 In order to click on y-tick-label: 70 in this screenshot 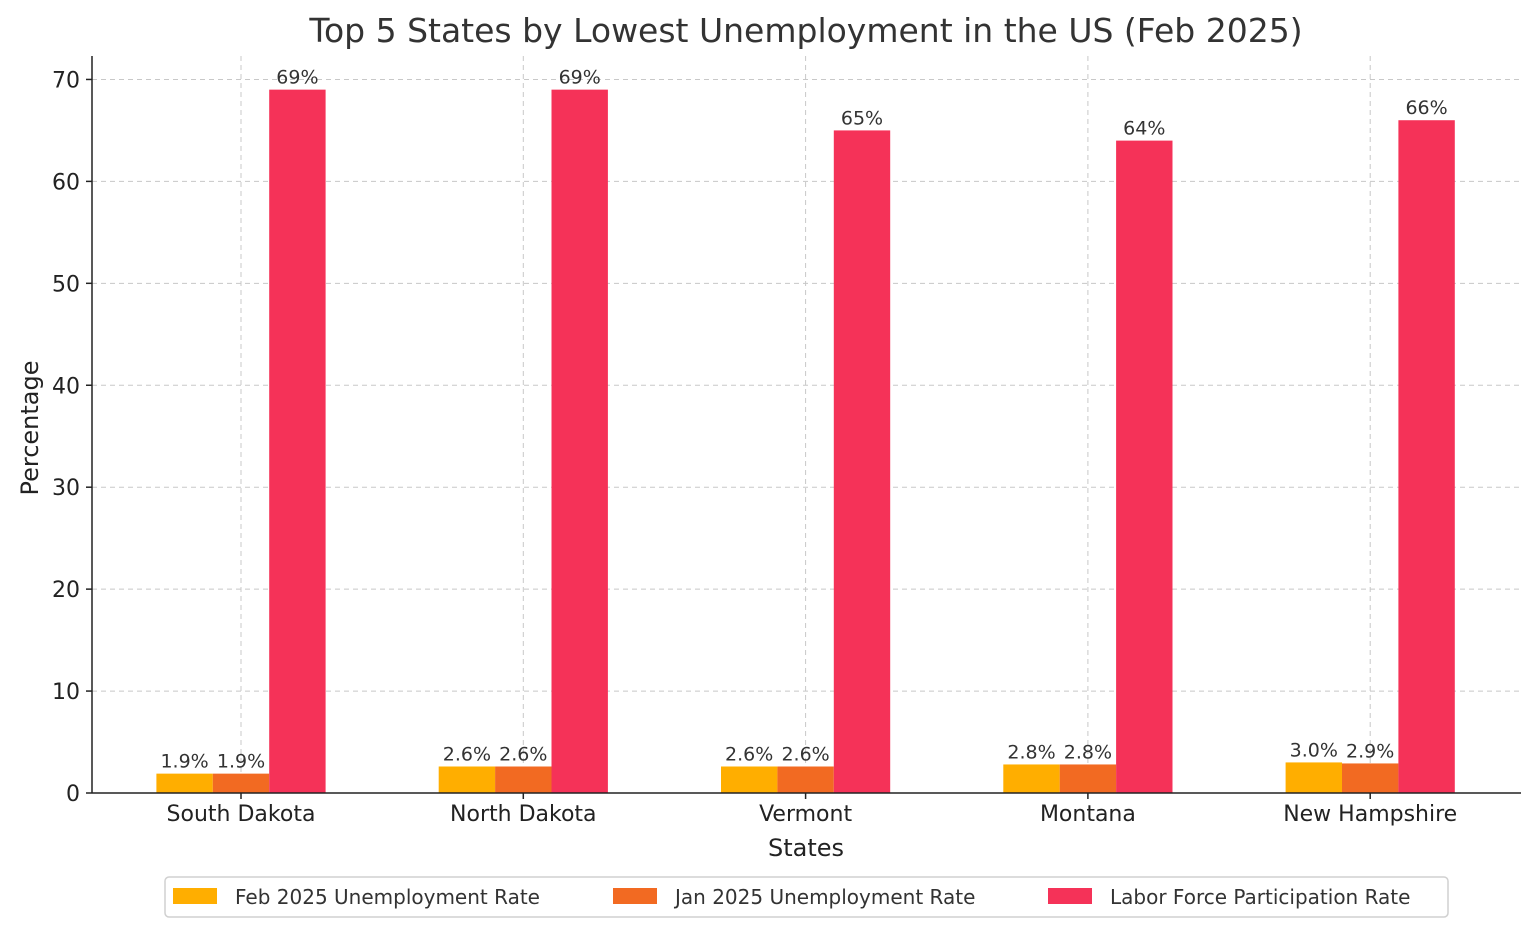, I will do `click(66, 80)`.